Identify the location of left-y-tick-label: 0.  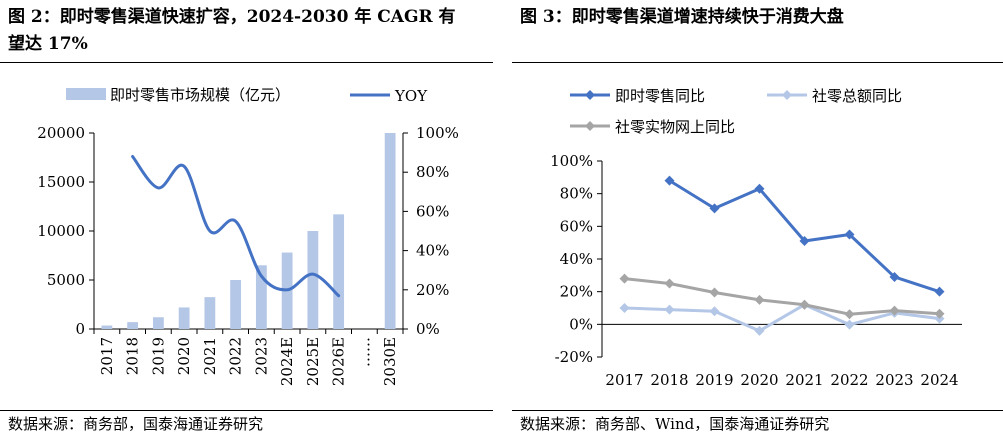
(80, 329).